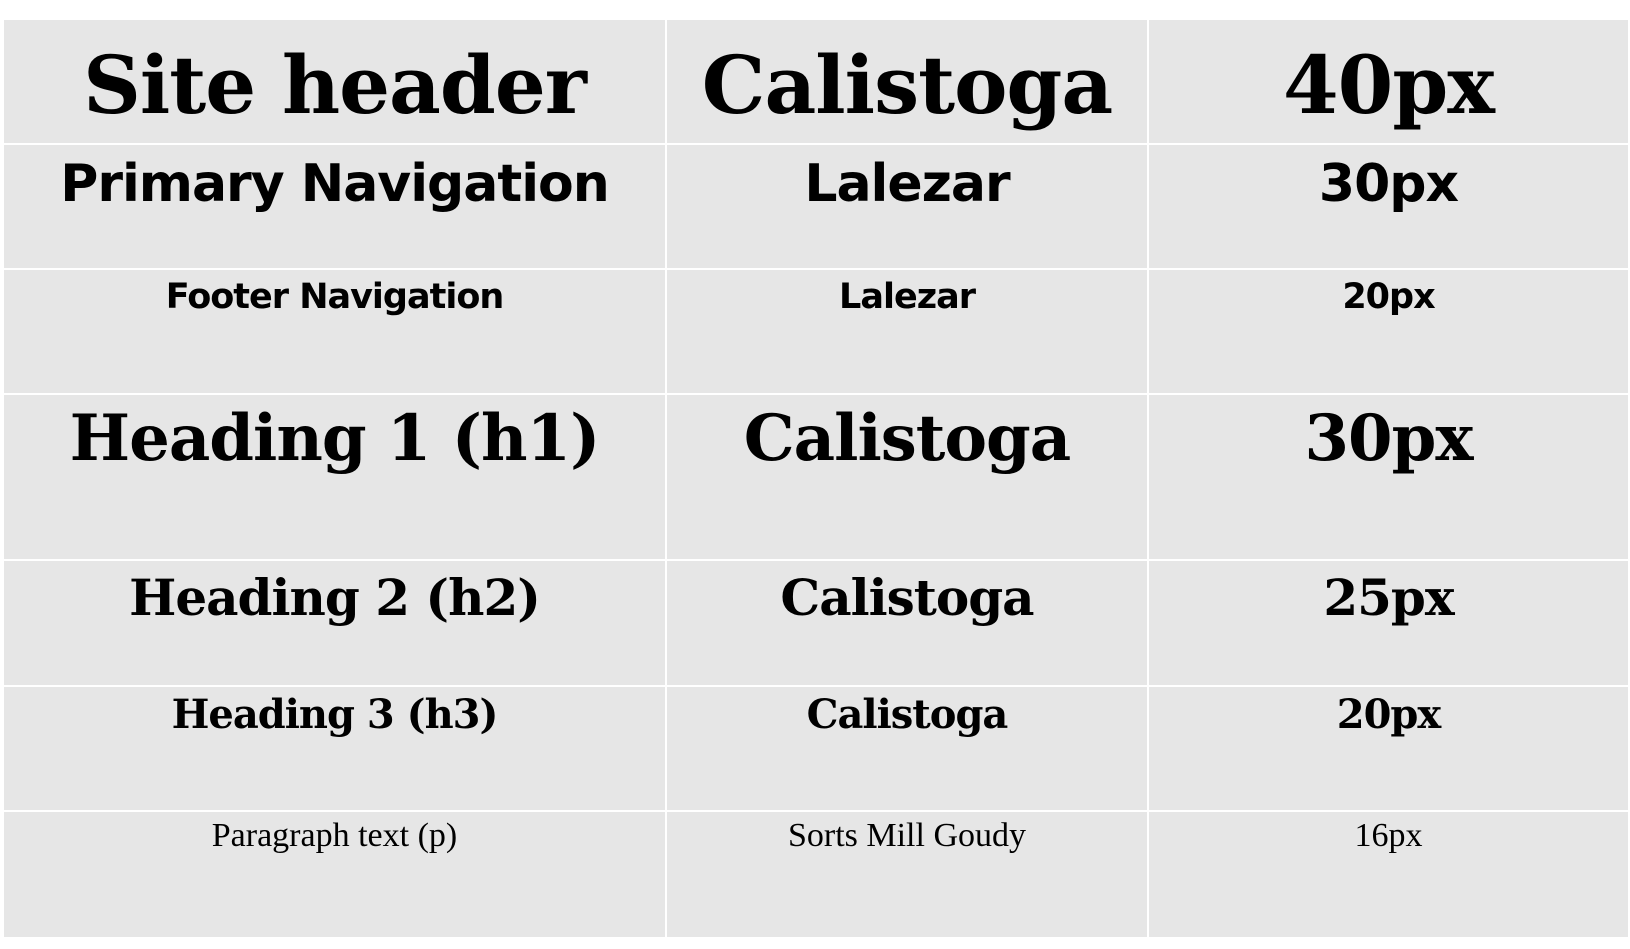 The image size is (1630, 949). I want to click on element-name: Heading 2 (h2), so click(335, 597).